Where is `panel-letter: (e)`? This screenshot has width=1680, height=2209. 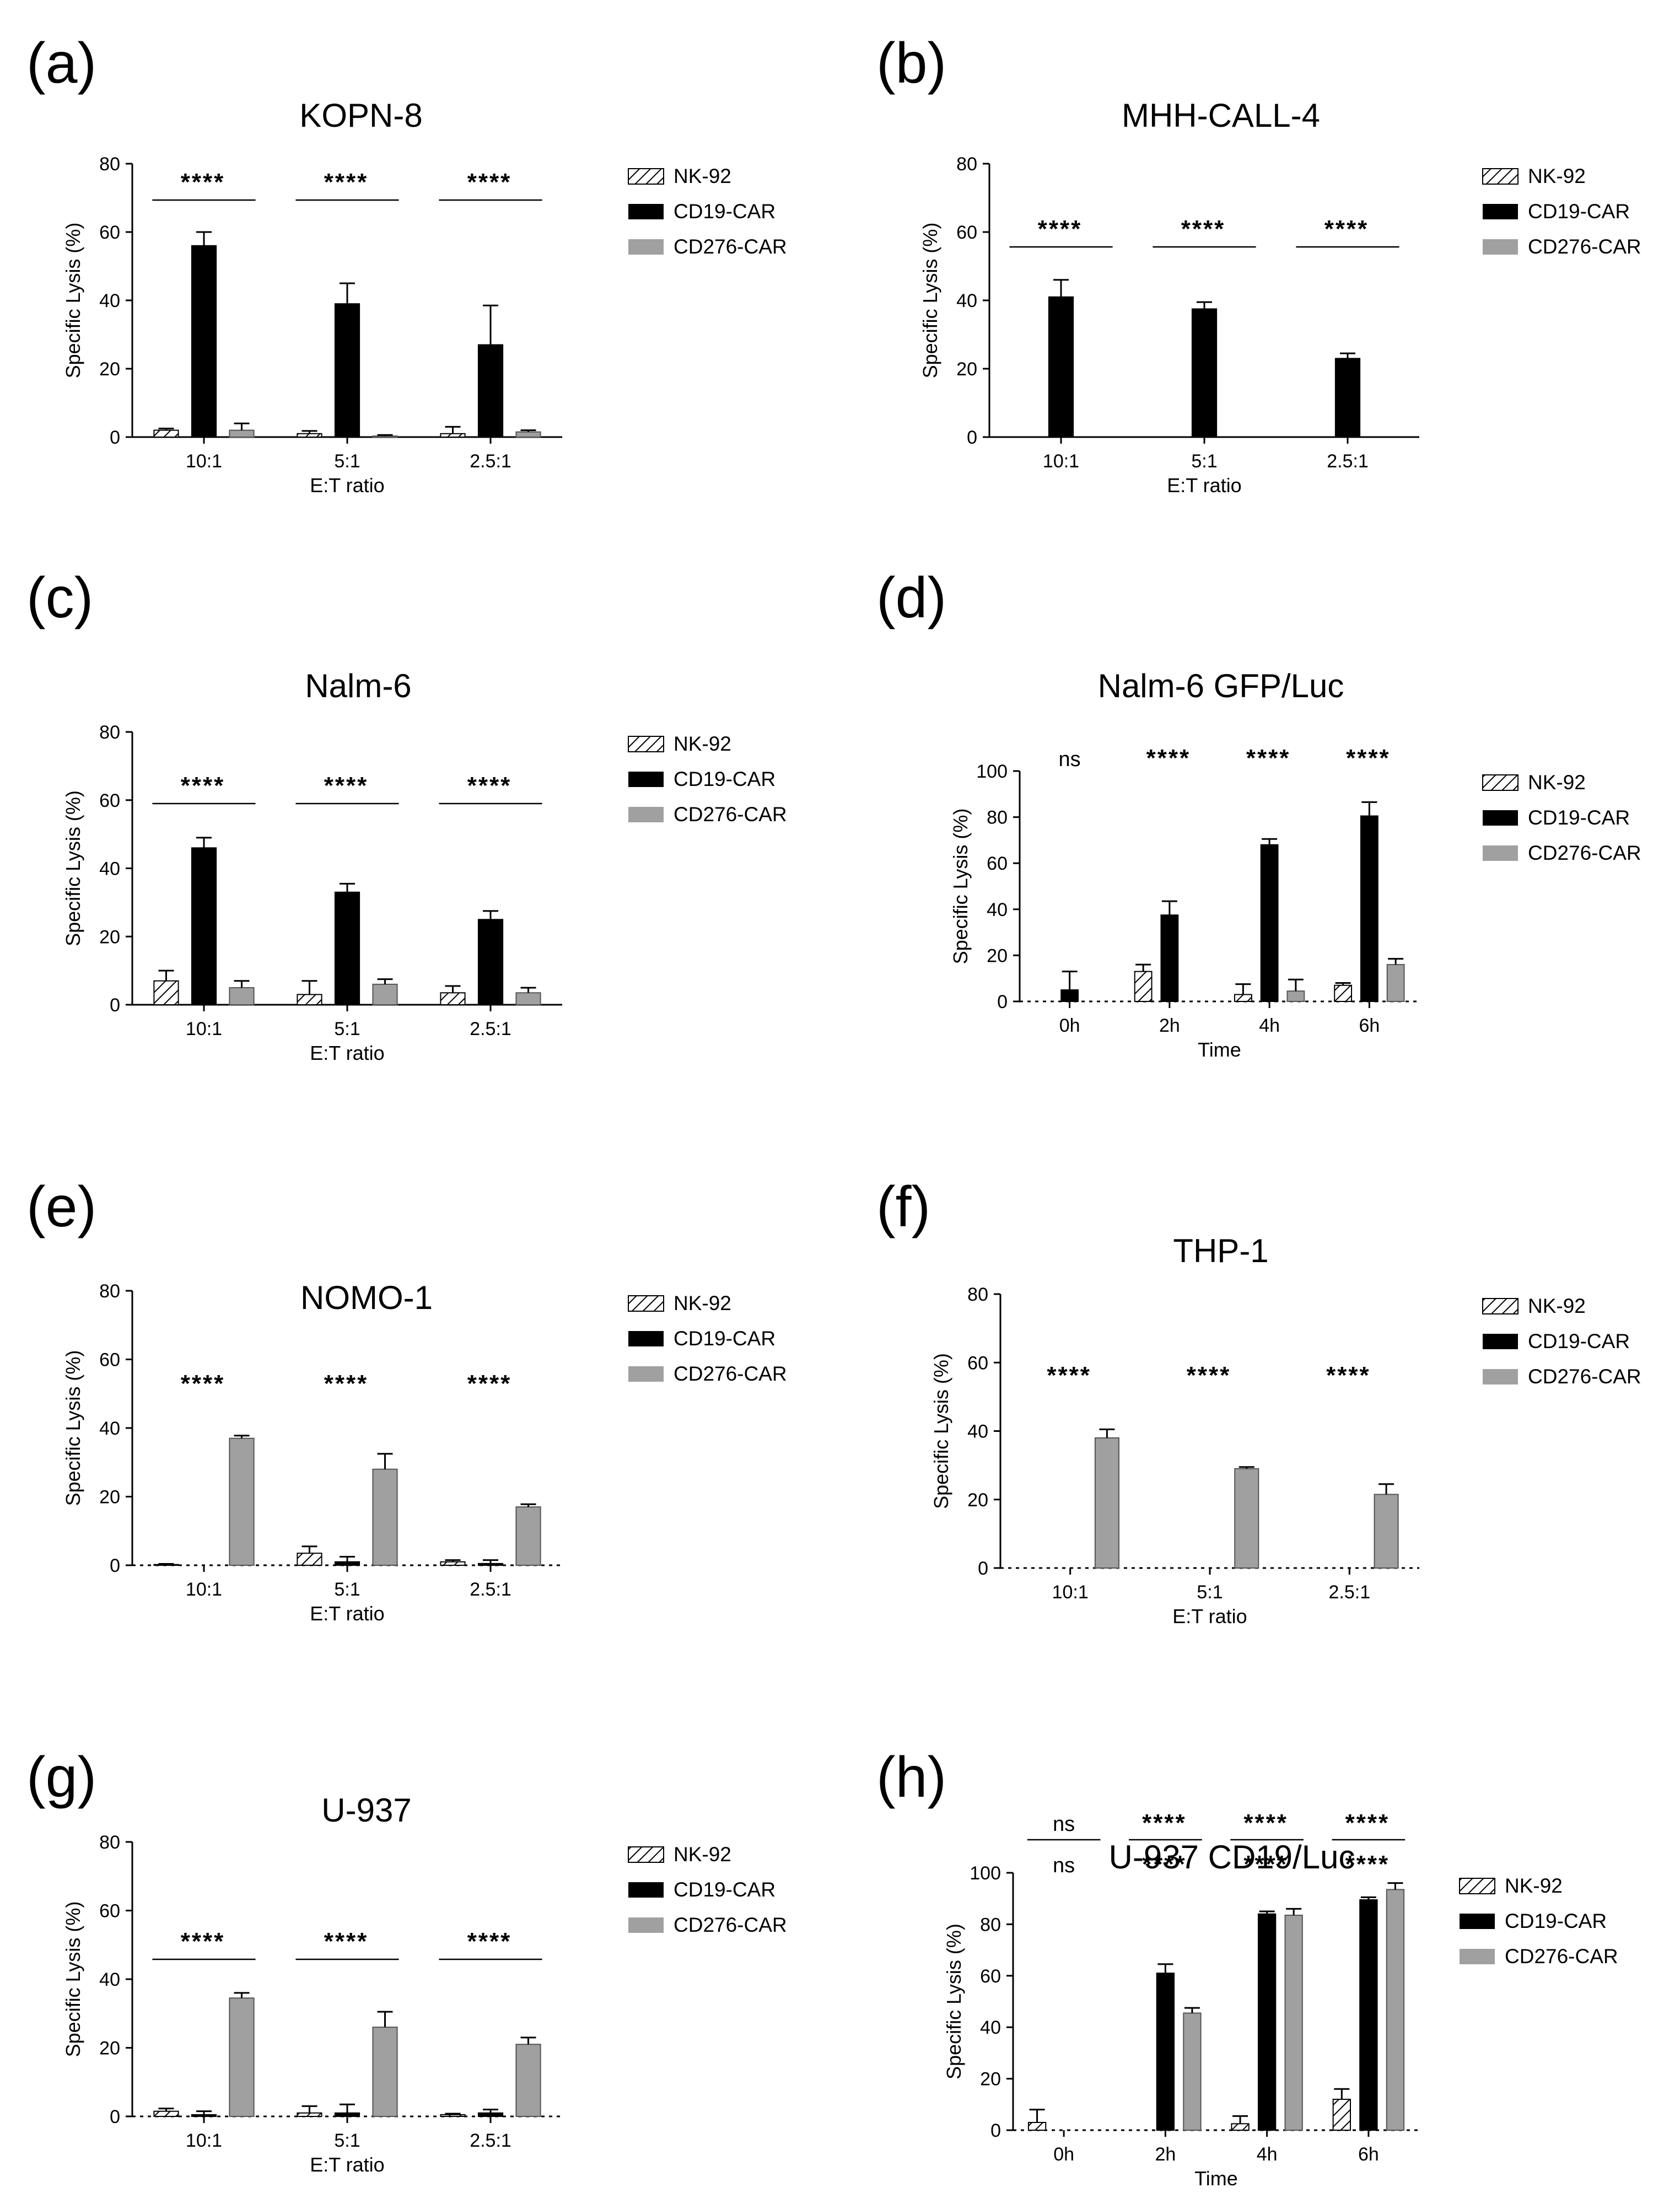 panel-letter: (e) is located at coordinates (61, 1207).